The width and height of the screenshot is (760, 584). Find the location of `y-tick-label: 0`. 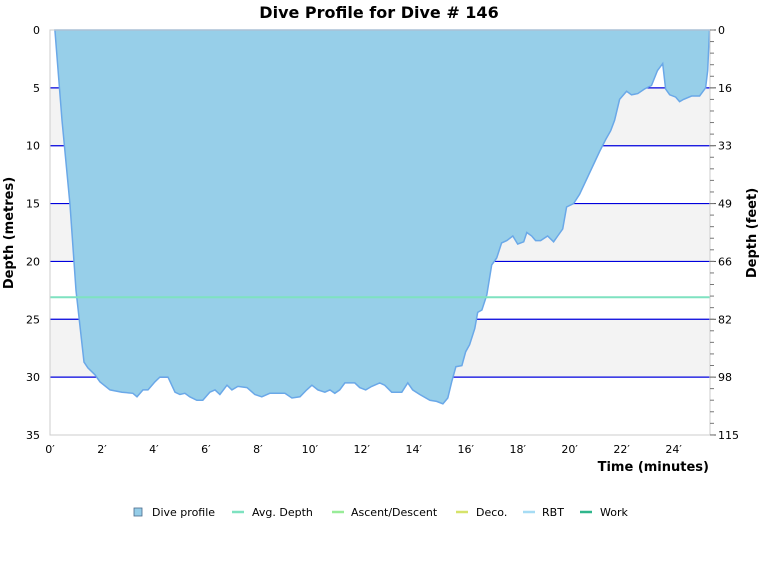

y-tick-label: 0 is located at coordinates (36, 30).